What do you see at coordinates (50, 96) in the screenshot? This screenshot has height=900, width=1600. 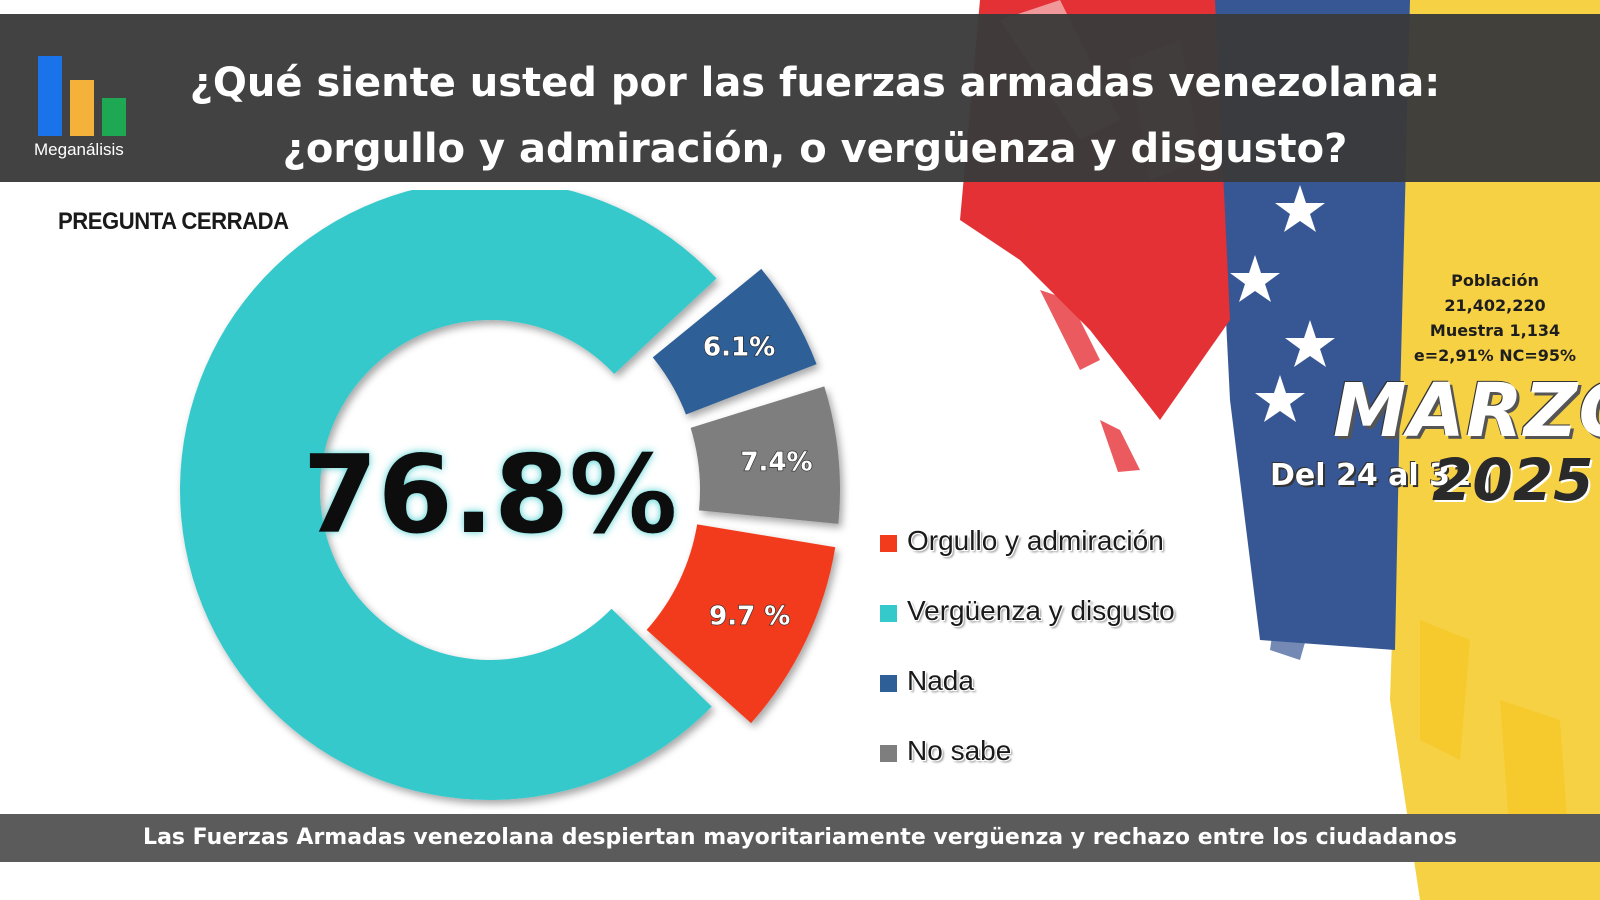 I see `logo-bar-blue` at bounding box center [50, 96].